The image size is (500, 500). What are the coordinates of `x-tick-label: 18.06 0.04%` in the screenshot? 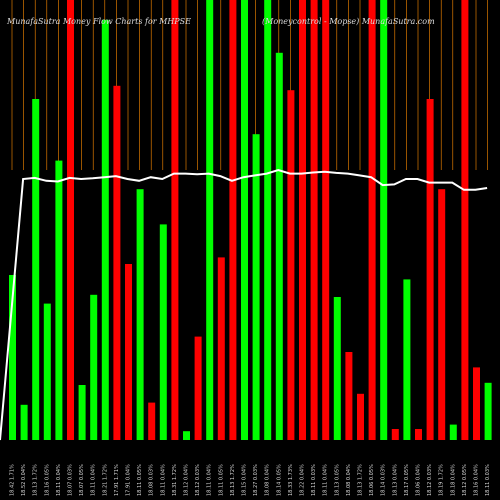 It's located at (419, 480).